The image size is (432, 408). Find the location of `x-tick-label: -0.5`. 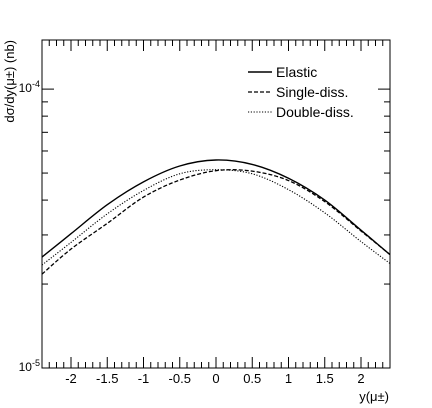

x-tick-label: -0.5 is located at coordinates (180, 378).